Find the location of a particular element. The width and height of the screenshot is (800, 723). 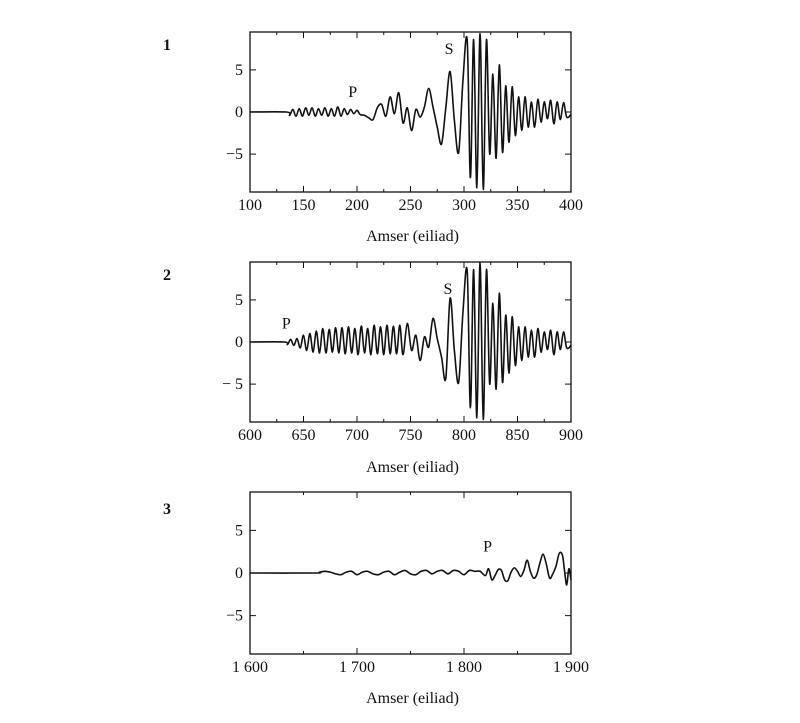

x-tick-label: 400 is located at coordinates (571, 205).